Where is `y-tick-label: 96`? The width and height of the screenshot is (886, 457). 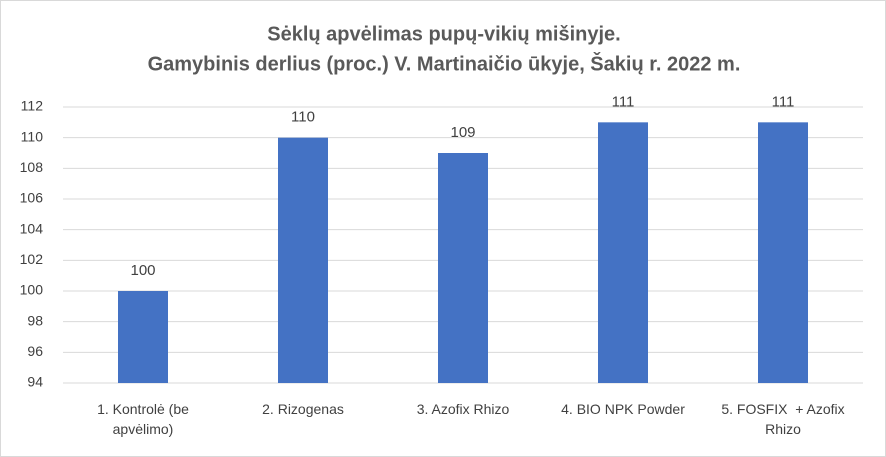 y-tick-label: 96 is located at coordinates (35, 351).